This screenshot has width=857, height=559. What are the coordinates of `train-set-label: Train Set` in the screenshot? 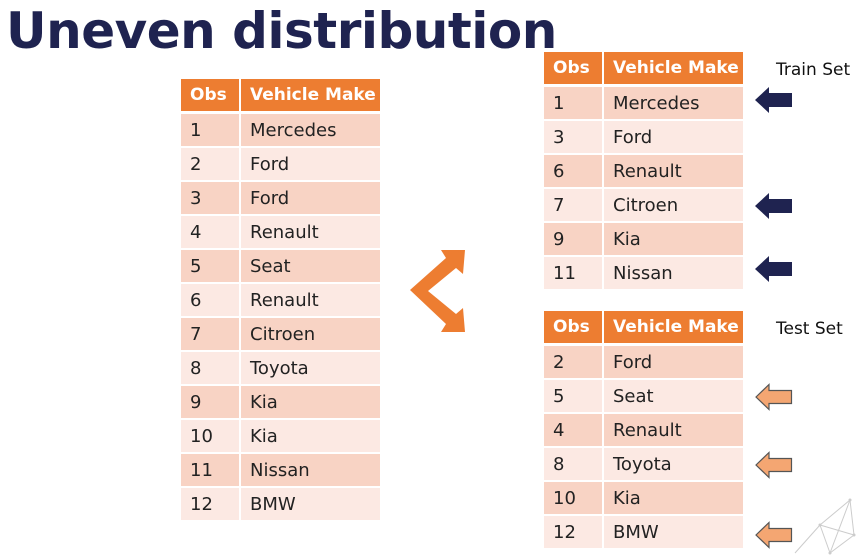 It's located at (813, 70).